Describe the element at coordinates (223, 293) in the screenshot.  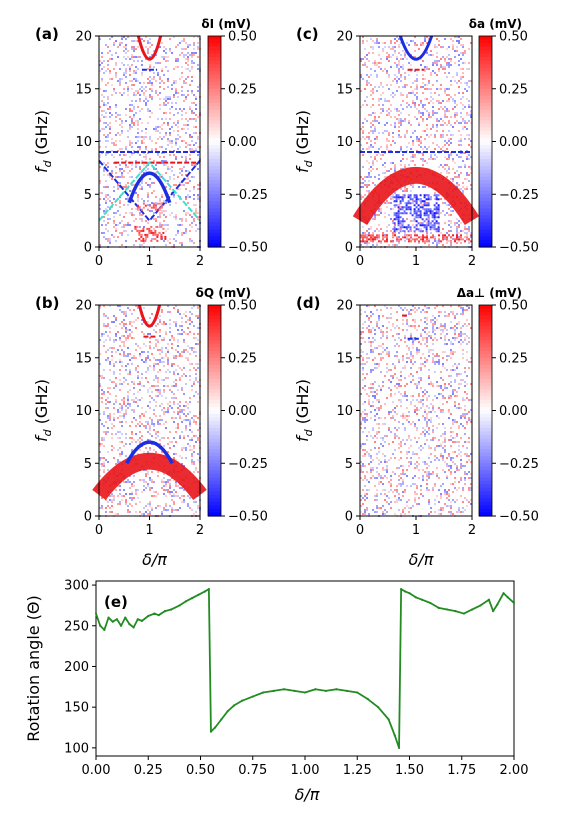
I see `colorbar-title: δQ (mV)` at that location.